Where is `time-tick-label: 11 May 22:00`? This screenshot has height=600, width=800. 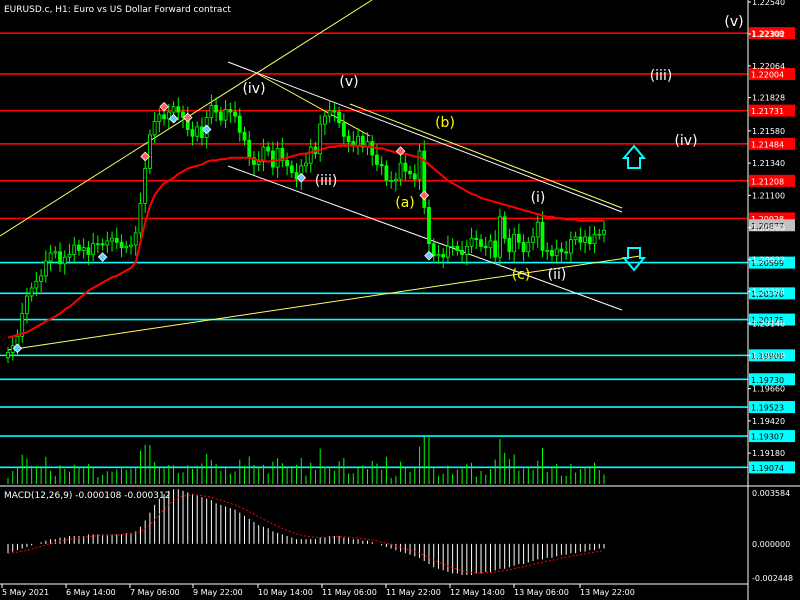 time-tick-label: 11 May 22:00 is located at coordinates (413, 592).